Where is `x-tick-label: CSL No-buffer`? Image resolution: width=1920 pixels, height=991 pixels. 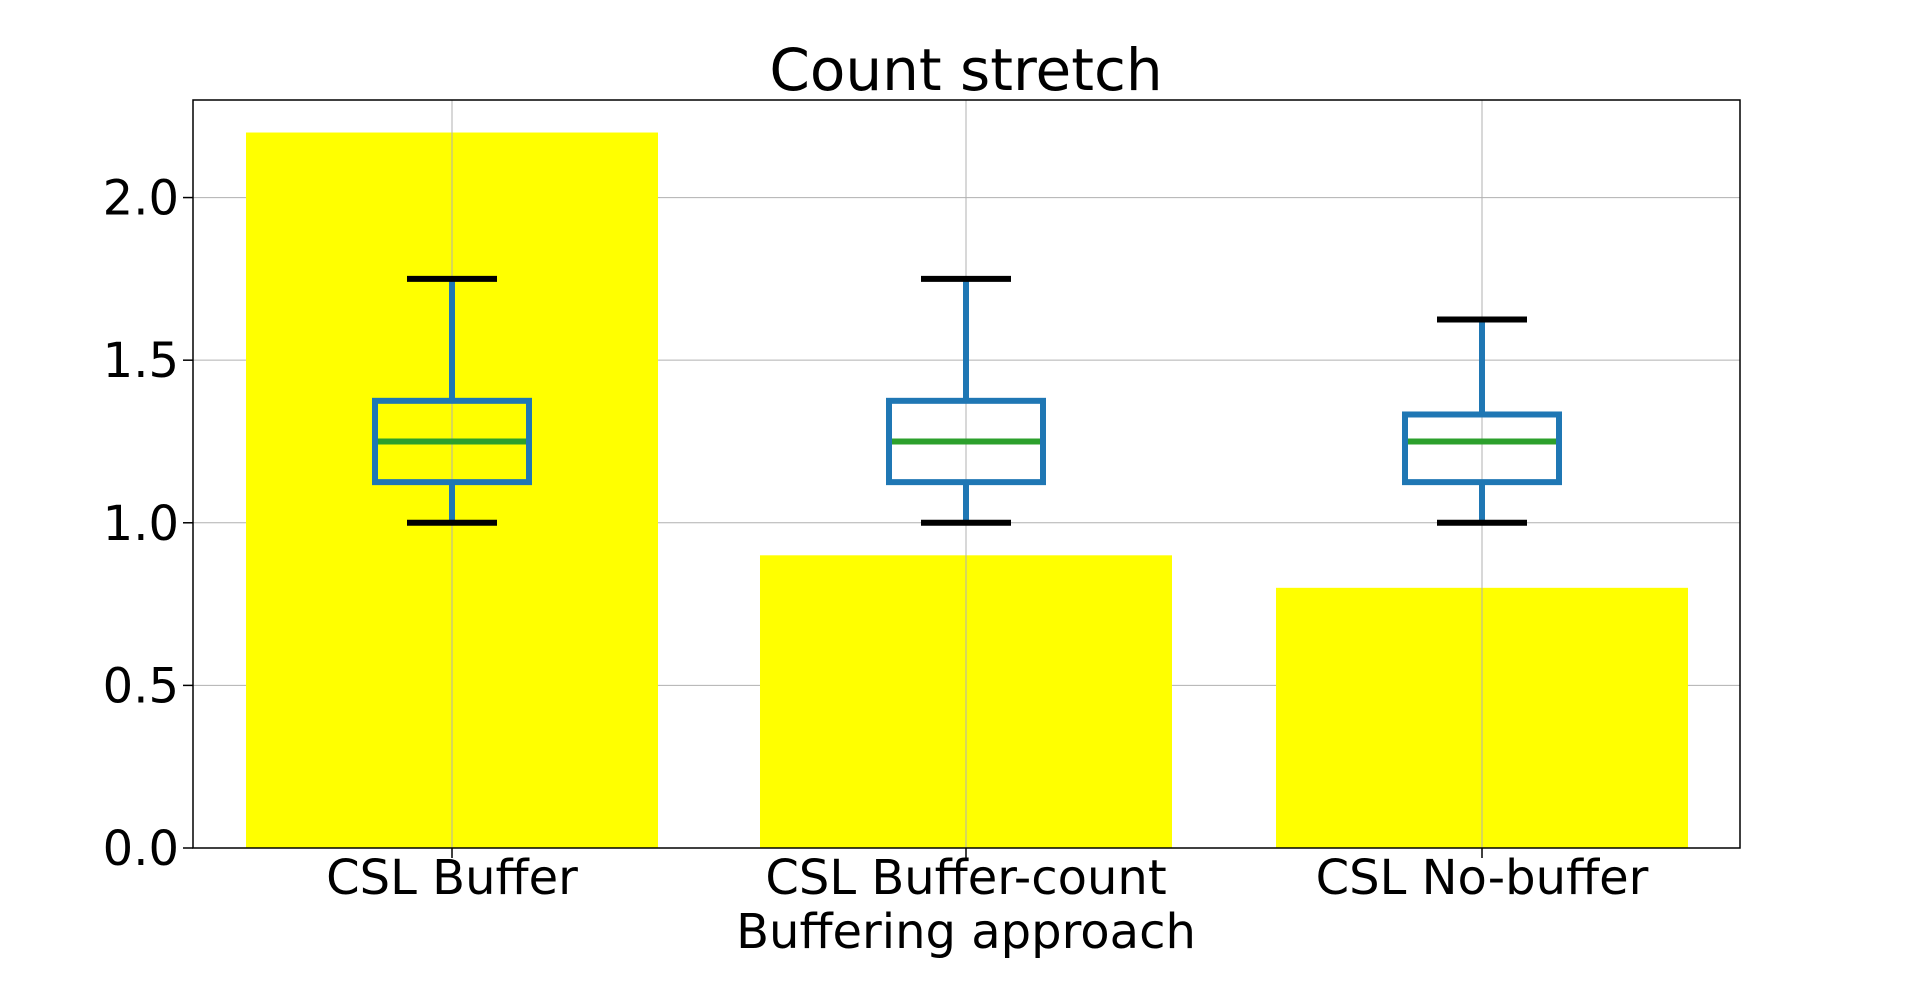 x-tick-label: CSL No-buffer is located at coordinates (1482, 878).